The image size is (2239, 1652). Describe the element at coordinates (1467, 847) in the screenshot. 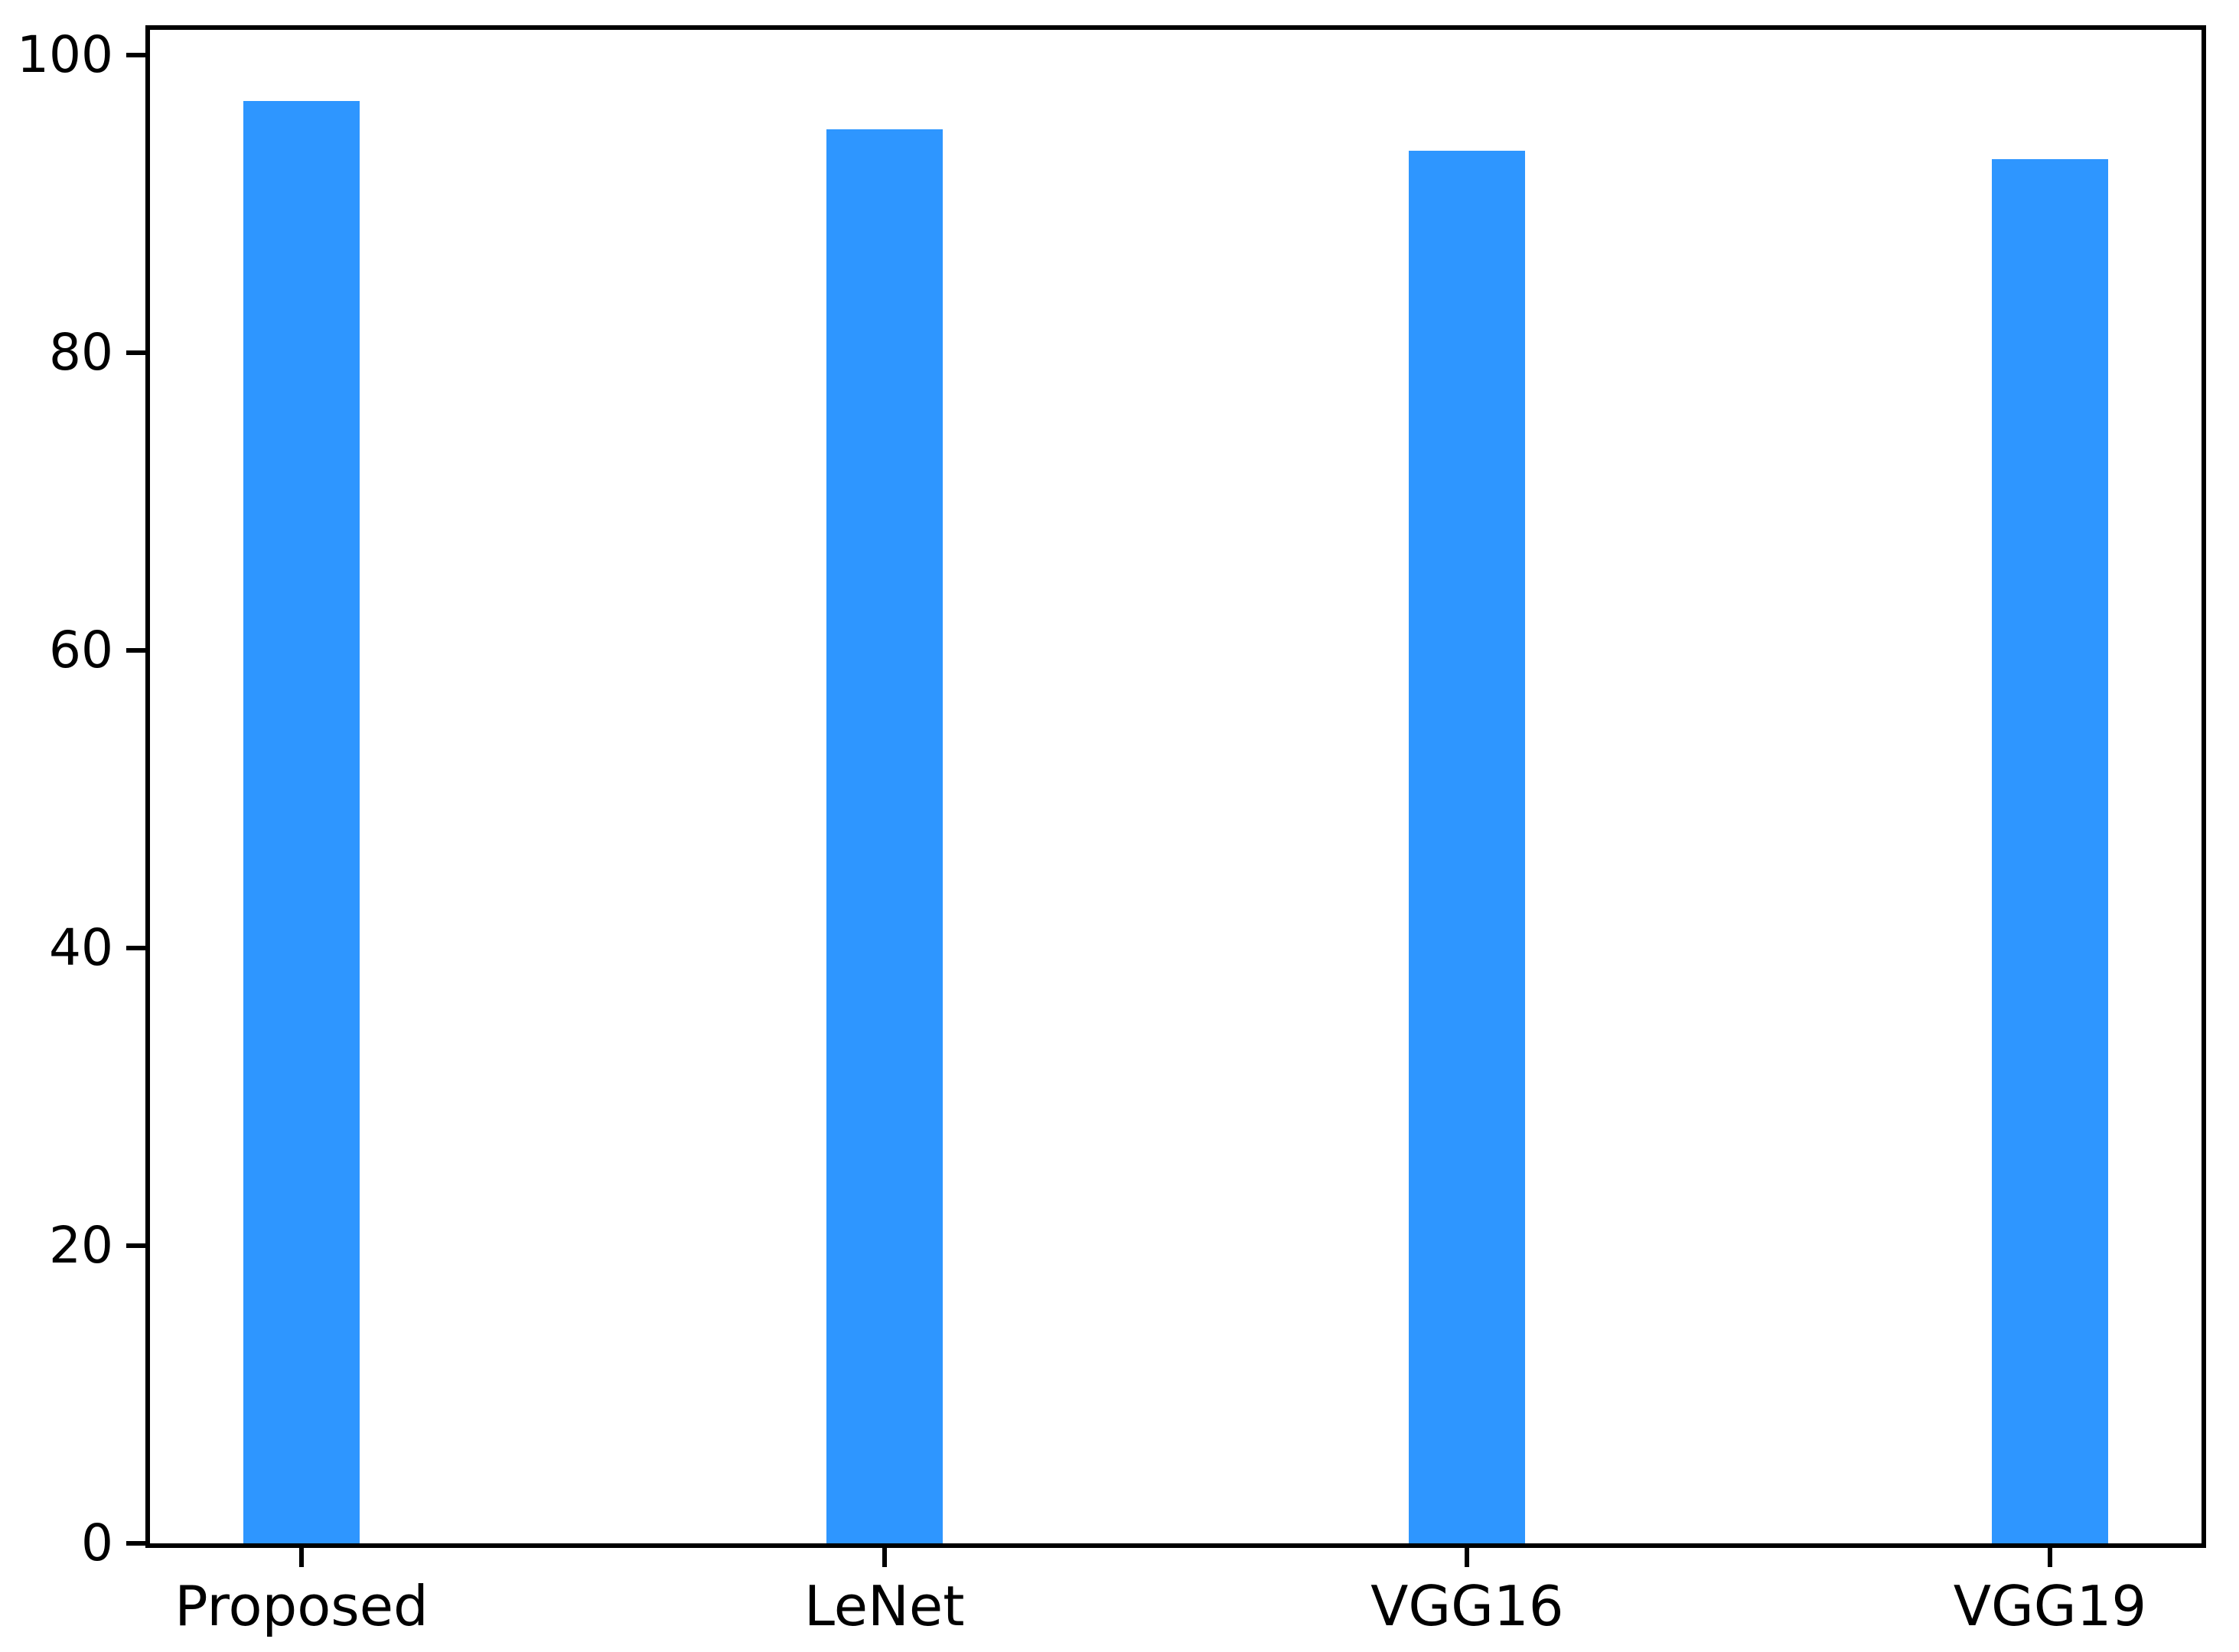

I see `bar-vgg16` at that location.